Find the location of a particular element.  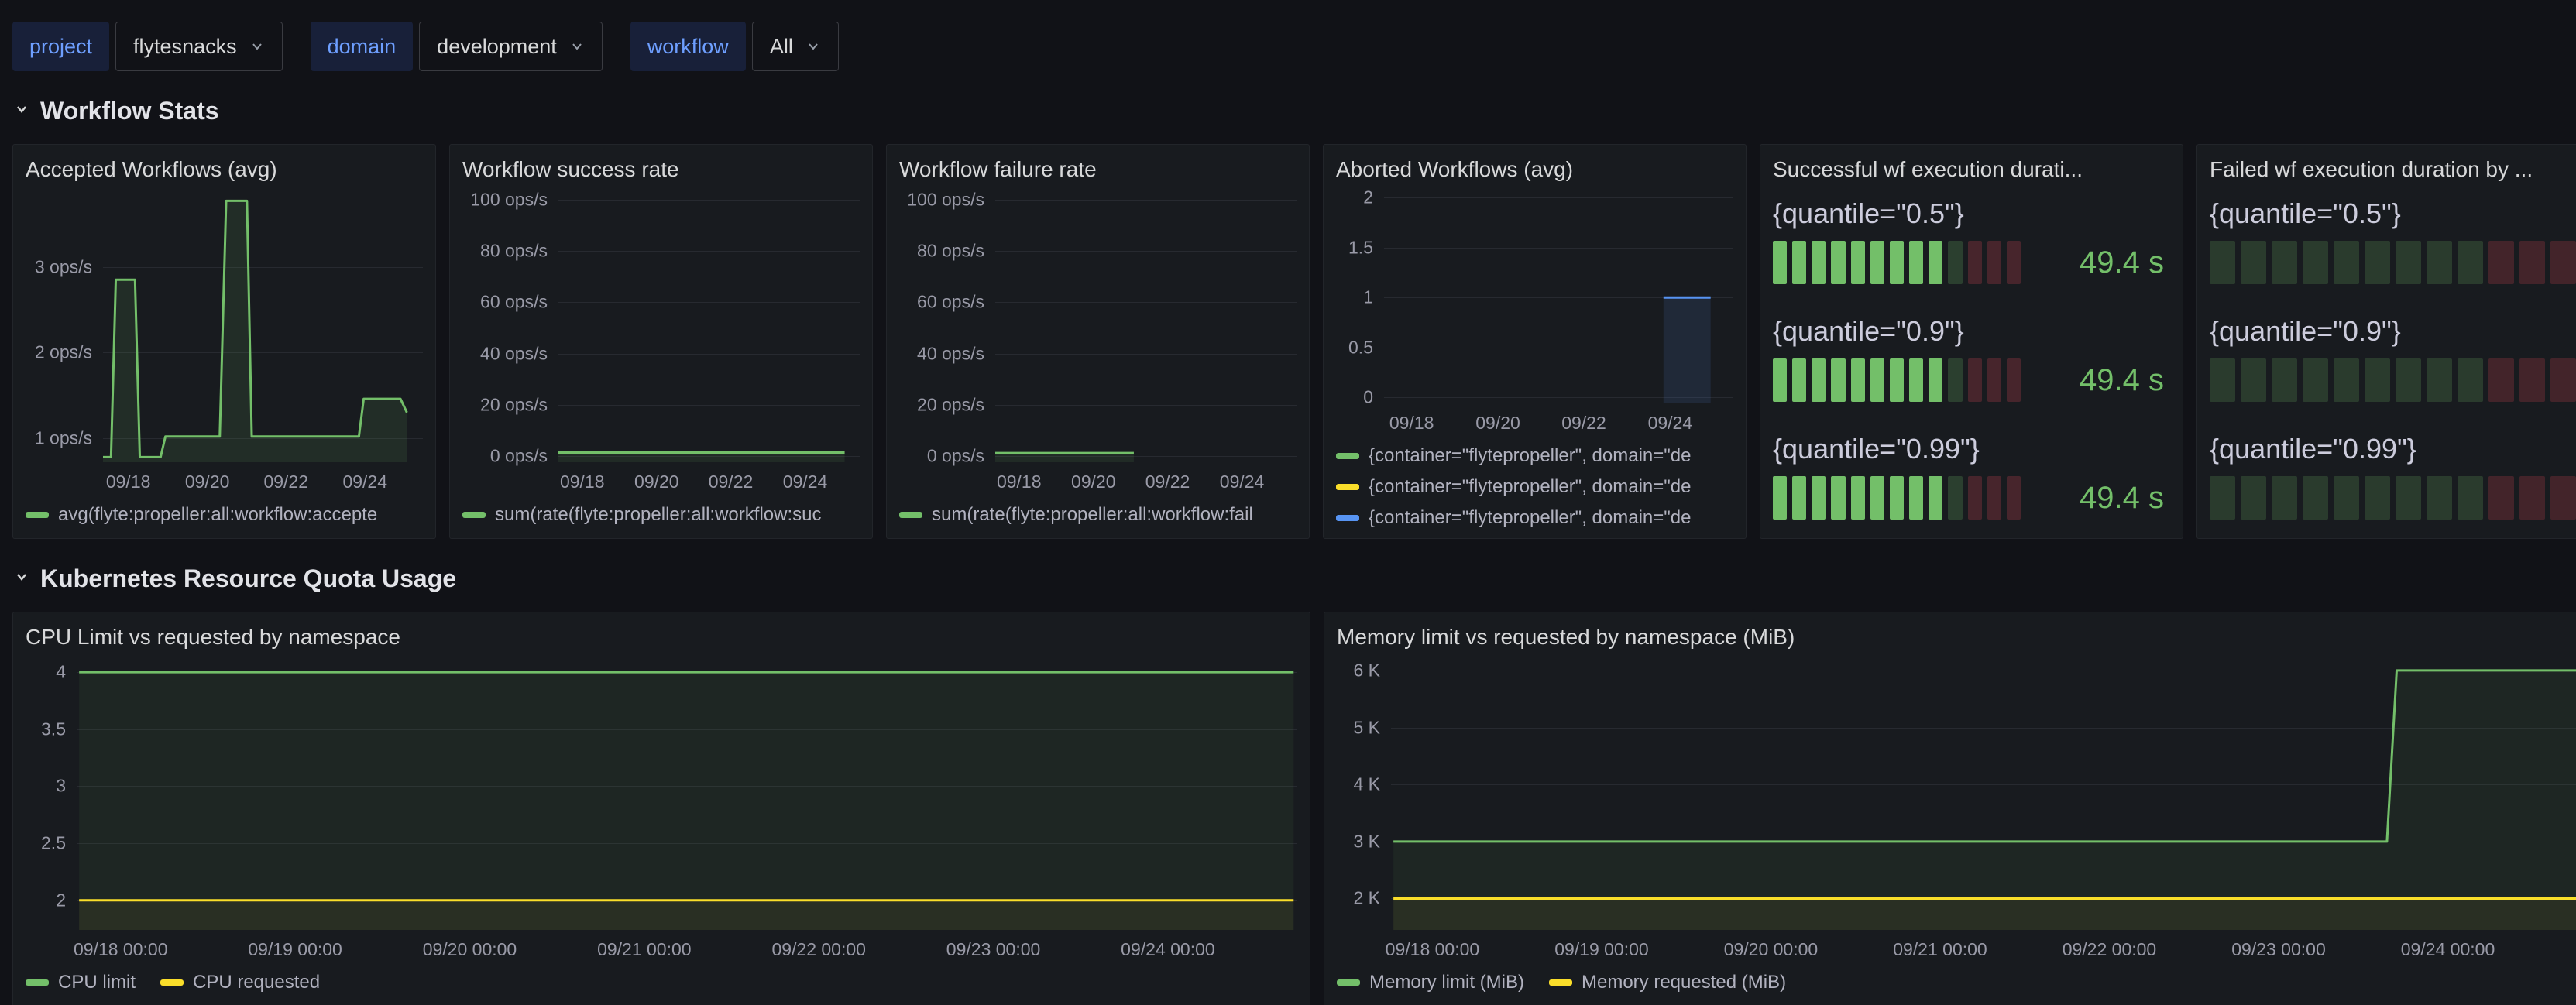

gauge-row: {quantile="0.99"} 49.4 s is located at coordinates (1971, 476).